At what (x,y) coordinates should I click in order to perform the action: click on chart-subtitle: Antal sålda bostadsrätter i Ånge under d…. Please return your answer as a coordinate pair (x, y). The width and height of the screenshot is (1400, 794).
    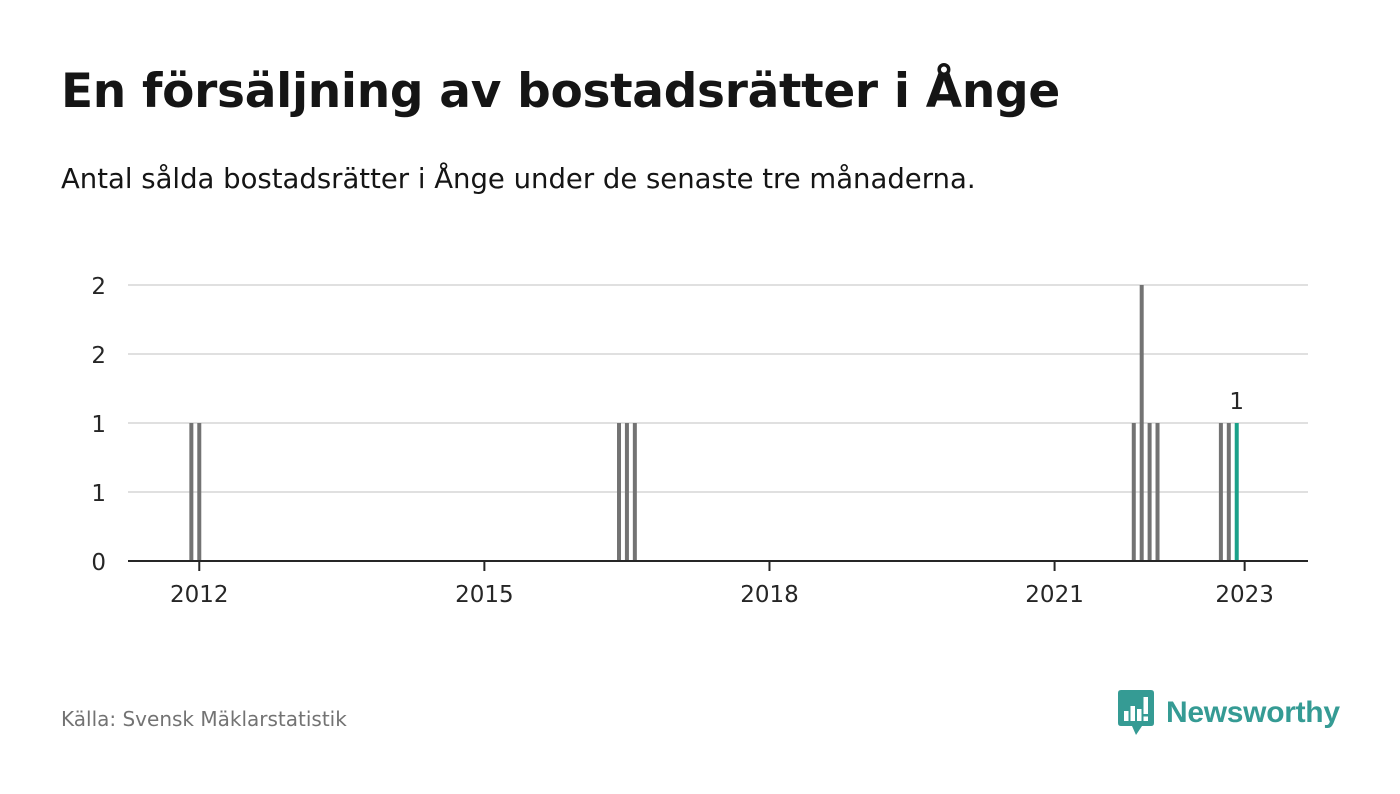
    Looking at the image, I should click on (518, 179).